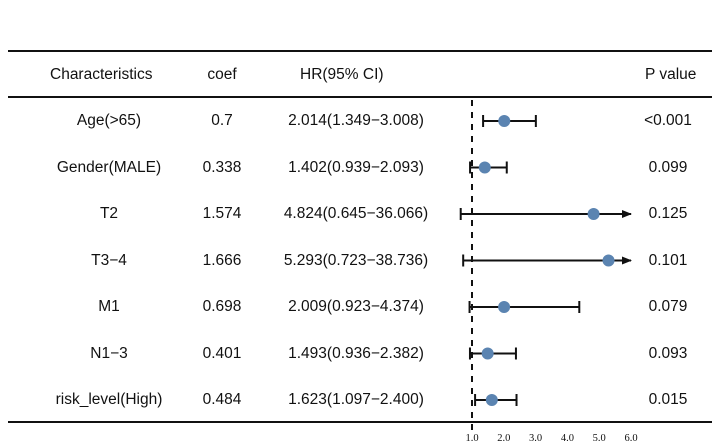 The width and height of the screenshot is (712, 443). I want to click on row-characteristic: Gender(MALE), so click(109, 167).